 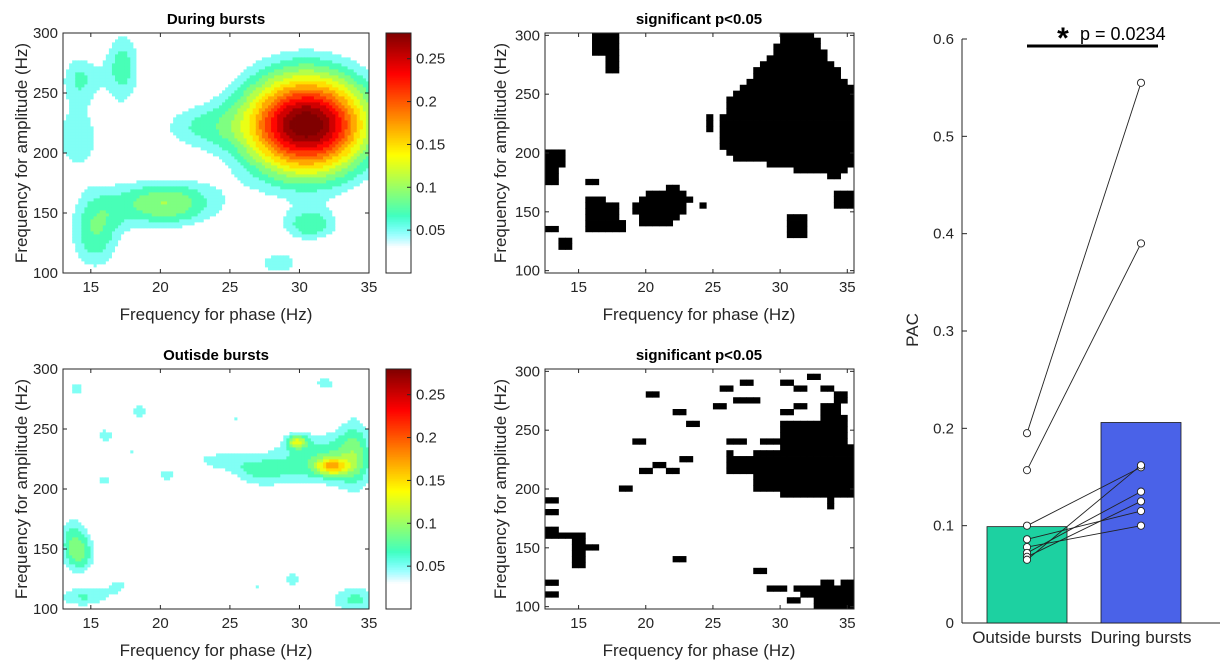 What do you see at coordinates (398, 116) in the screenshot?
I see `colorbar-segment` at bounding box center [398, 116].